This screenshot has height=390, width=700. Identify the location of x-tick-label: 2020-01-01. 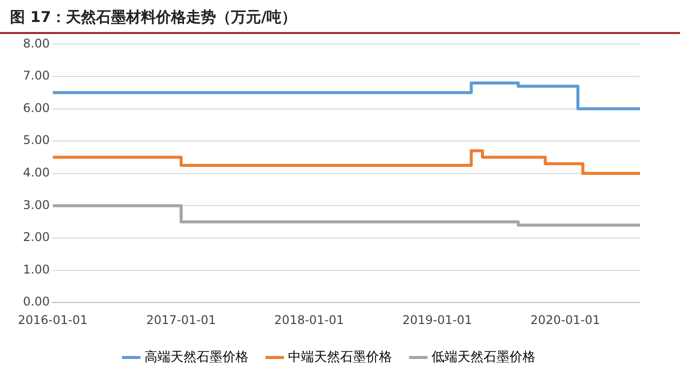
(565, 319).